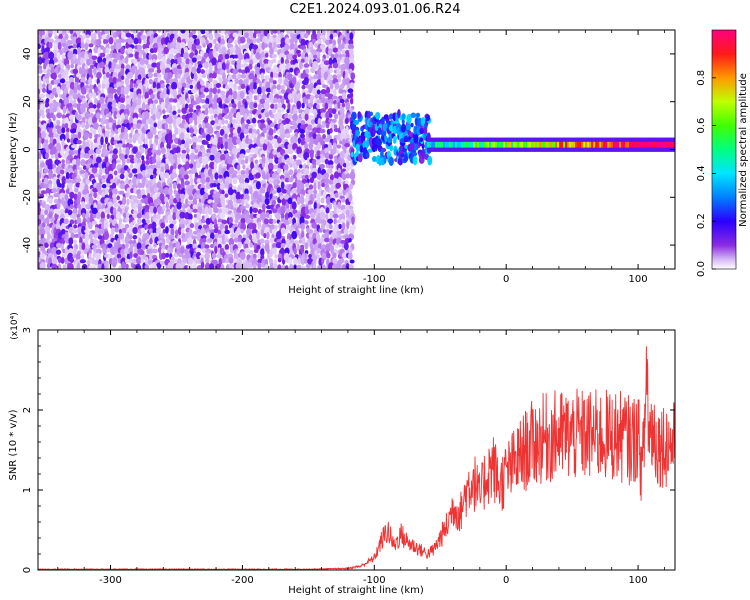 This screenshot has width=750, height=600. I want to click on spectrogram-y-label: Frequency (Hz), so click(13, 150).